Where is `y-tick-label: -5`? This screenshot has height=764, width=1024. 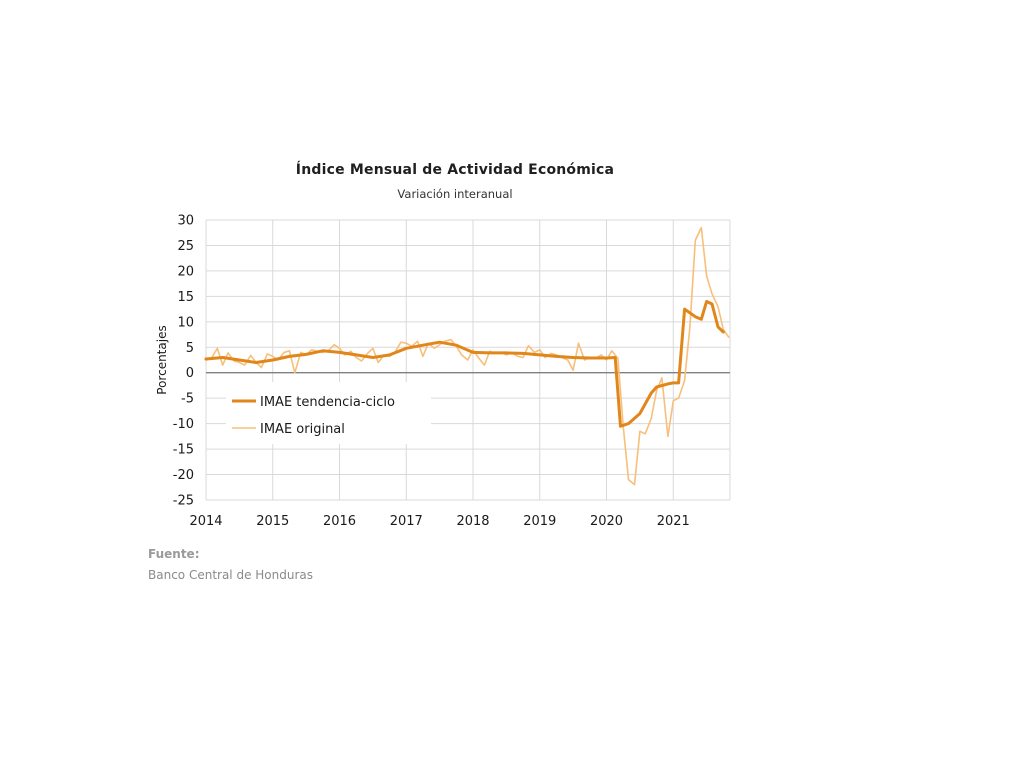
y-tick-label: -5 is located at coordinates (187, 399).